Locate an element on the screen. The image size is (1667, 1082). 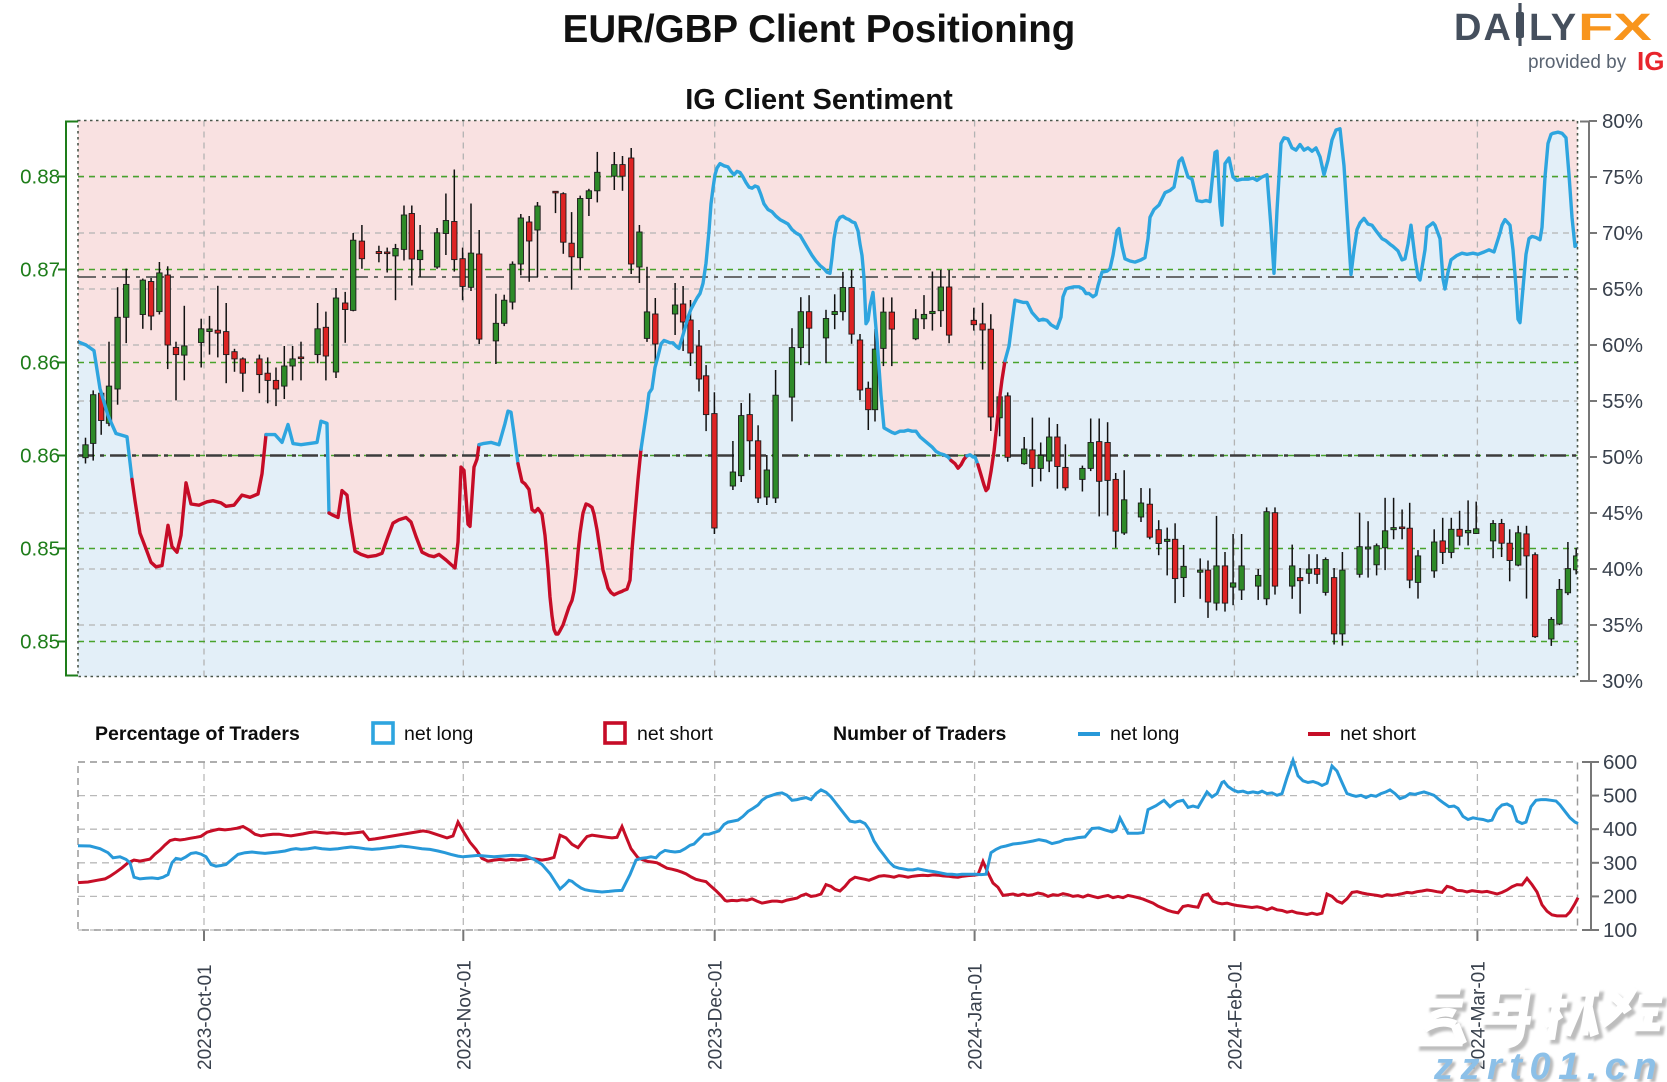
svg-text: 30% is located at coordinates (1622, 681).